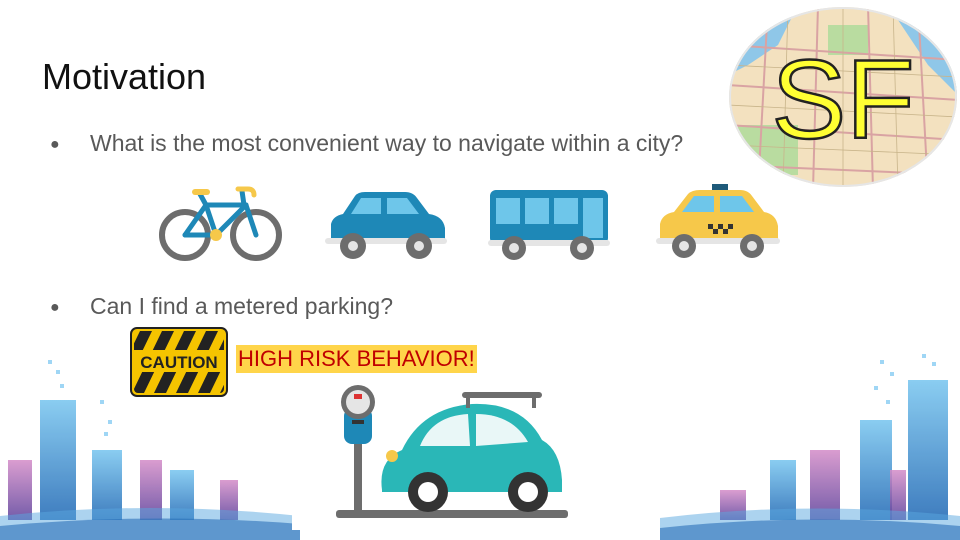 This screenshot has width=960, height=540. Describe the element at coordinates (358, 448) in the screenshot. I see `parking-meter-icon` at that location.